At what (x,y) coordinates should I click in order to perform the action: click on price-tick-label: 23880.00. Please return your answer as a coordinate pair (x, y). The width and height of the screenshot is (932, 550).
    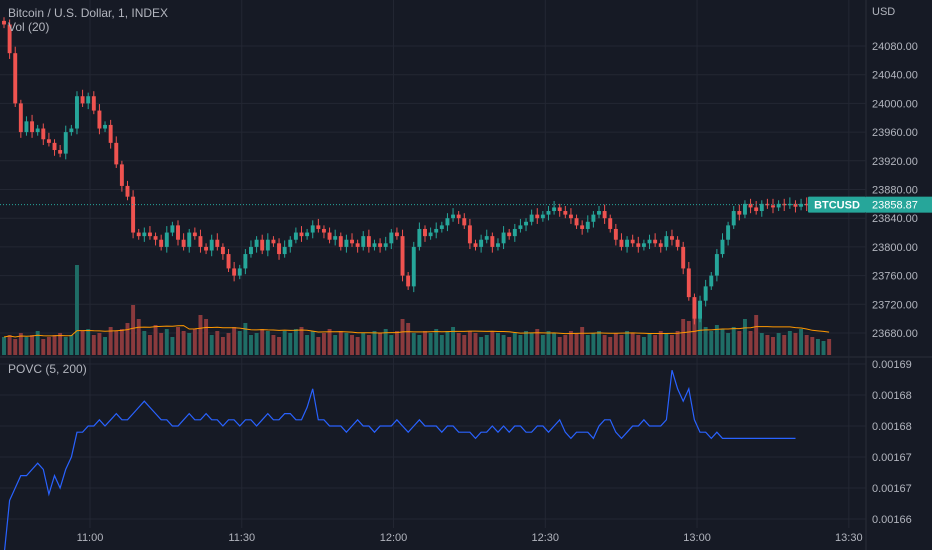
    Looking at the image, I should click on (895, 191).